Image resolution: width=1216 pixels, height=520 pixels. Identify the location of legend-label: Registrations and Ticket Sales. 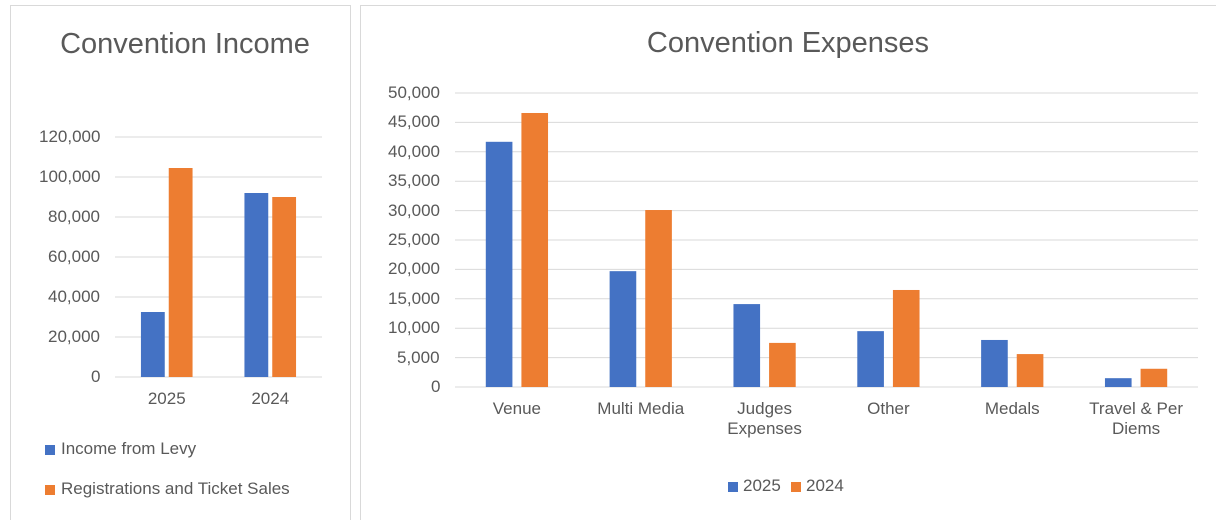
(175, 488).